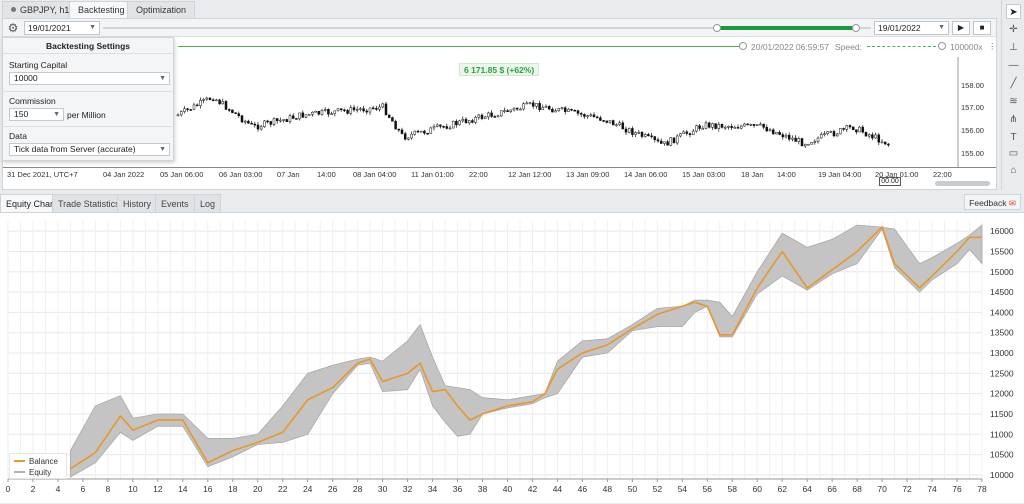 The image size is (1024, 504). Describe the element at coordinates (683, 489) in the screenshot. I see `x-tick-label: 54` at that location.